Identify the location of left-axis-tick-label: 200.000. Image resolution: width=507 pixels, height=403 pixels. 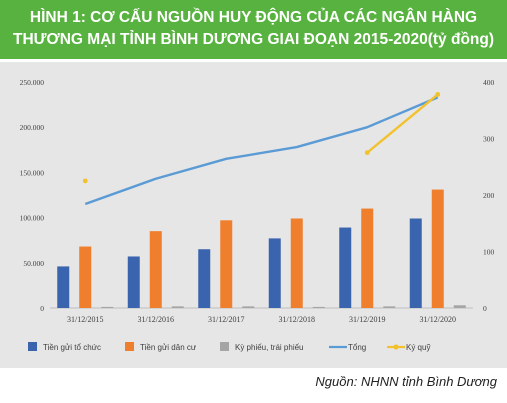
(32, 127).